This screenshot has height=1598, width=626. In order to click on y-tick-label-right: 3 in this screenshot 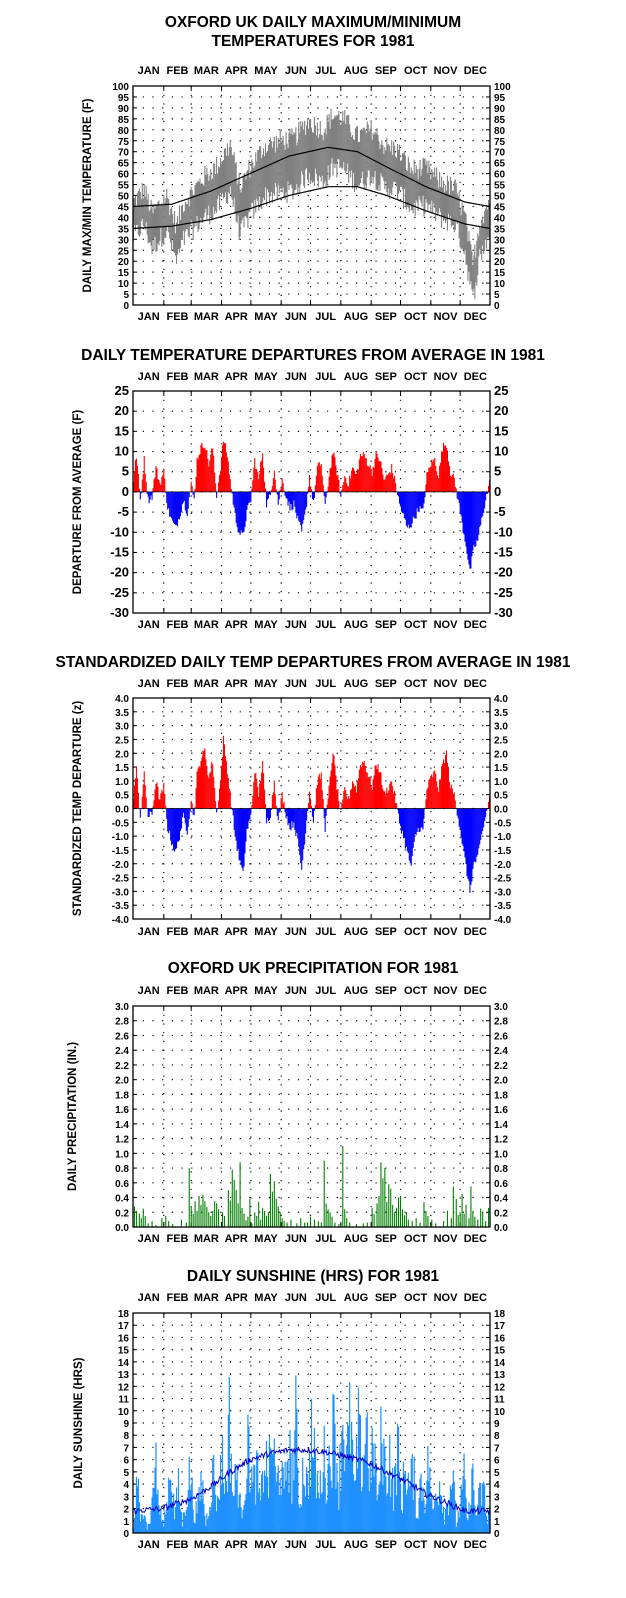, I will do `click(497, 1497)`.